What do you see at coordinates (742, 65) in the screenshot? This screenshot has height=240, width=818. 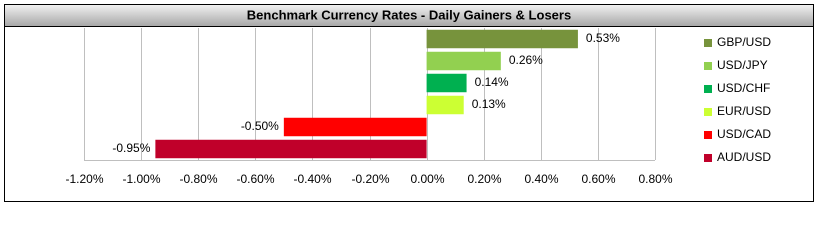 I see `legend-label: USD/JPY` at bounding box center [742, 65].